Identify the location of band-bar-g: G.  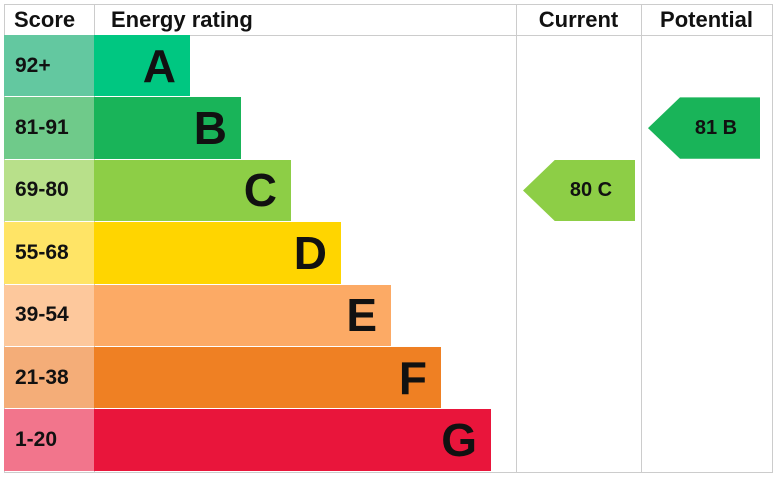
(292, 440).